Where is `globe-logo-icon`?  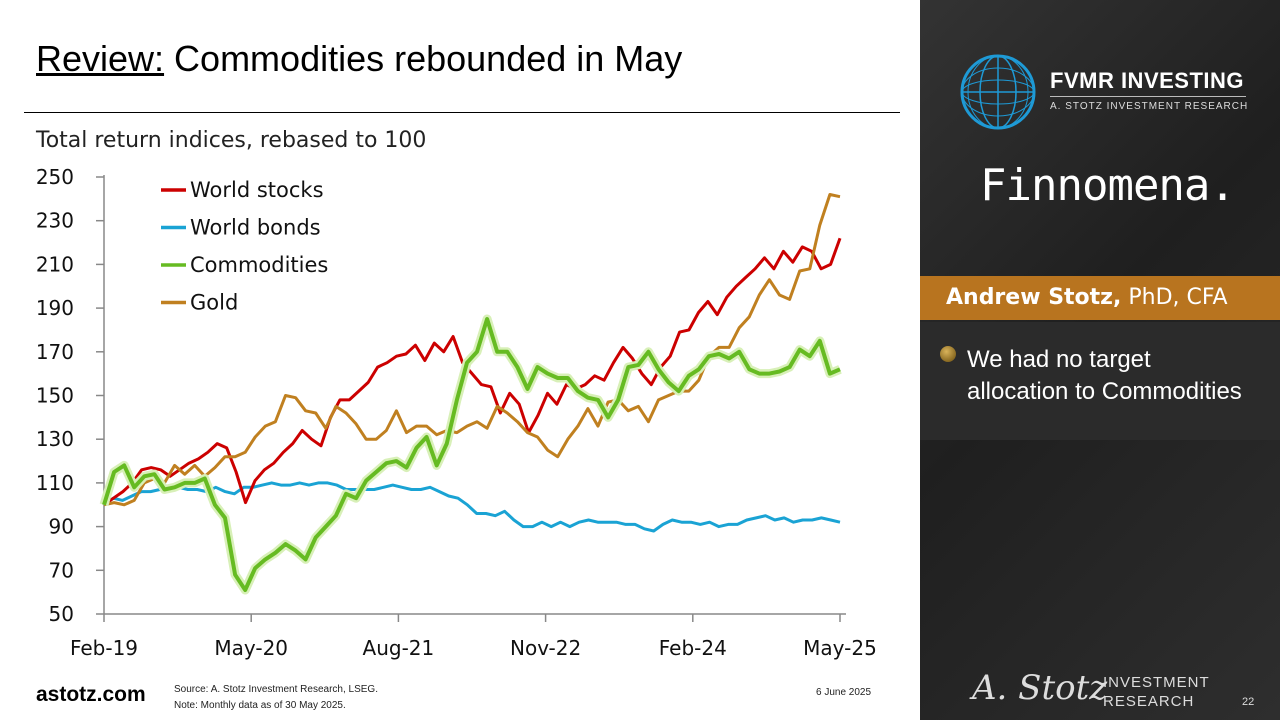 globe-logo-icon is located at coordinates (998, 92).